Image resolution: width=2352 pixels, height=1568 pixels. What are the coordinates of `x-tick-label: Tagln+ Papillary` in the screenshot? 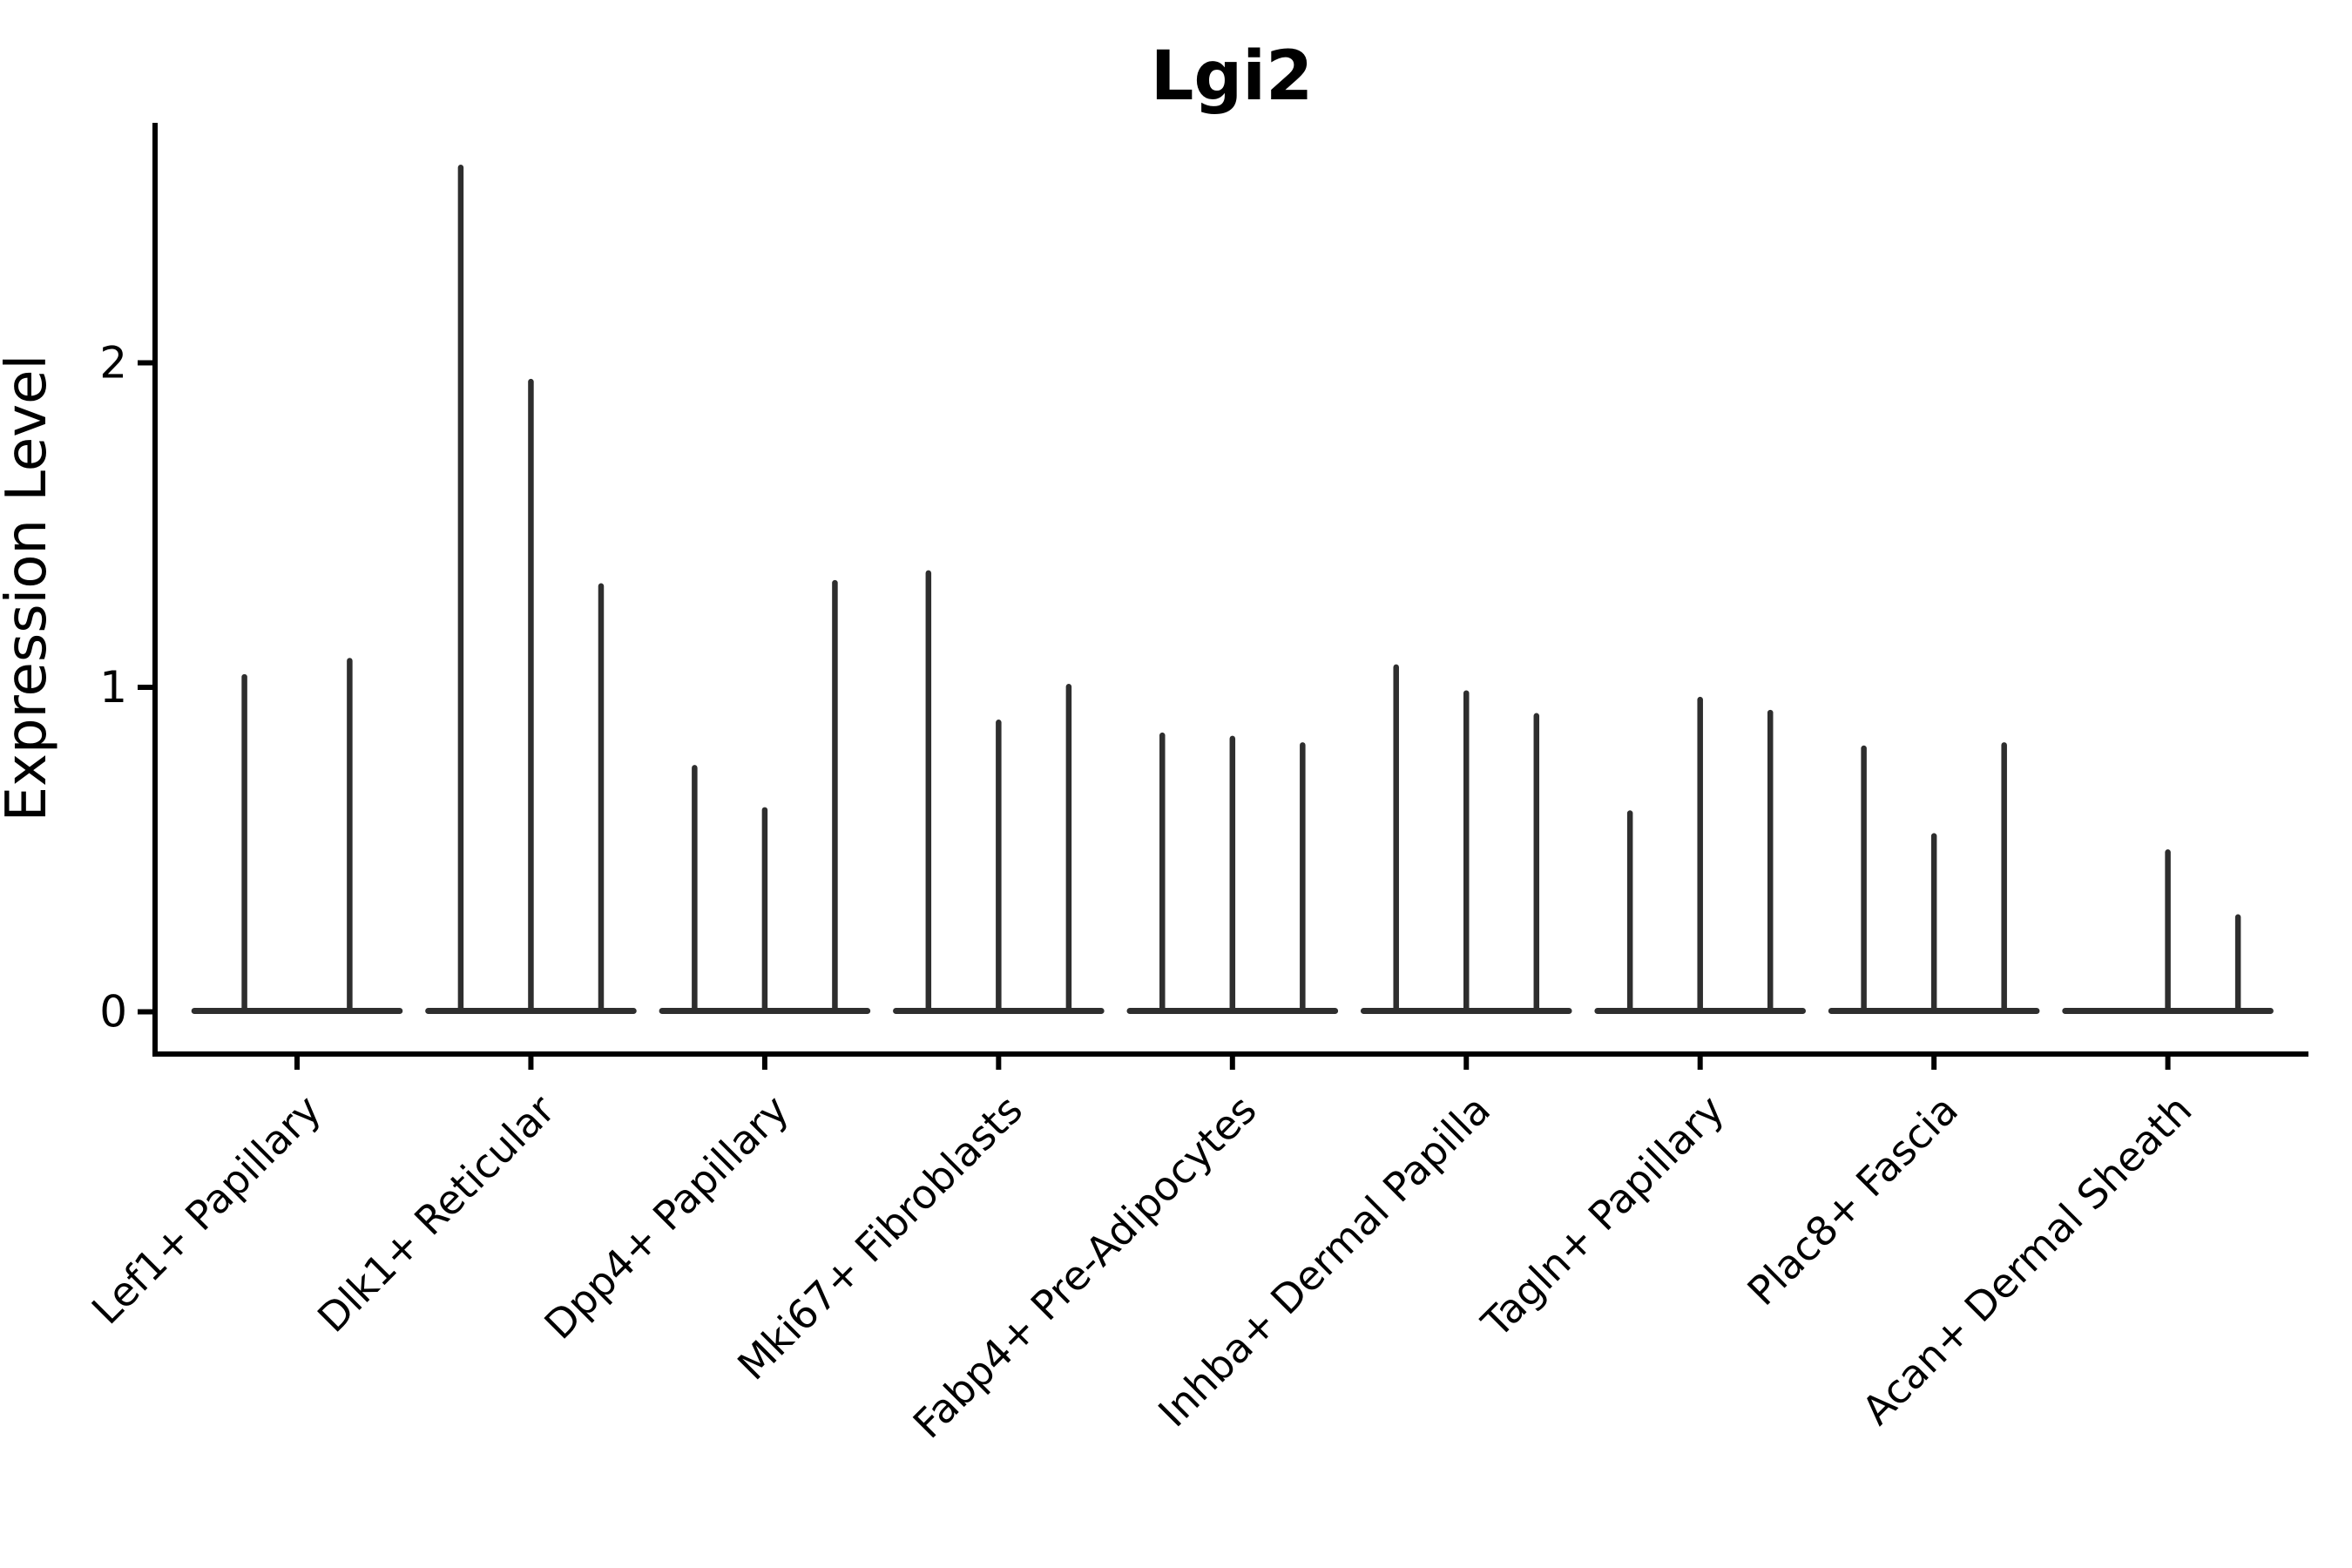 It's located at (1603, 1217).